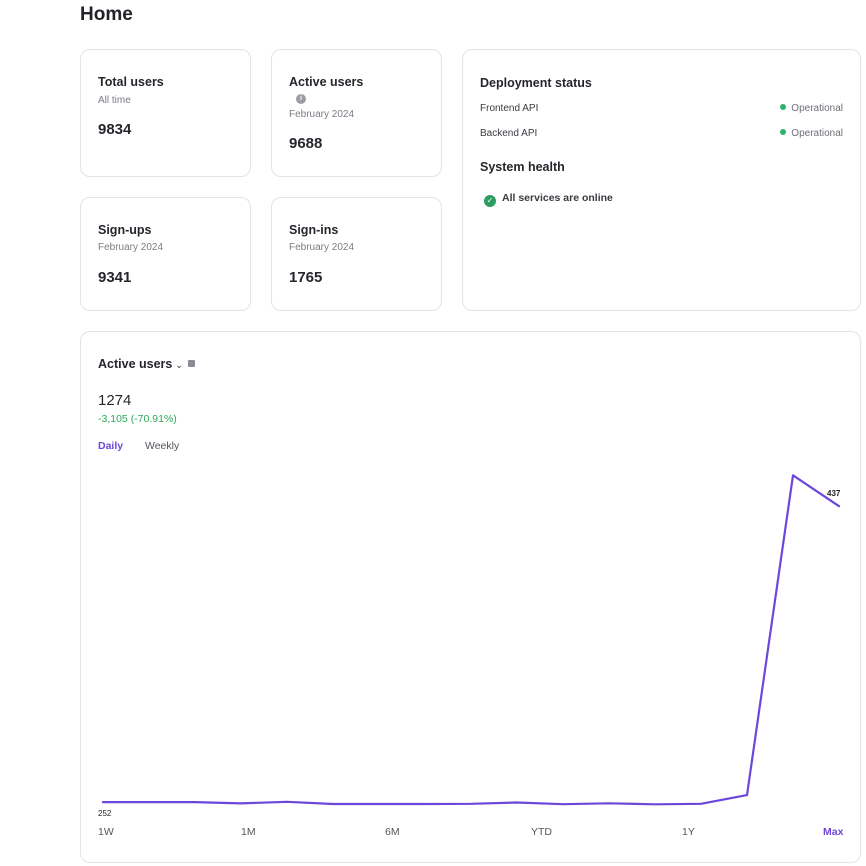  I want to click on range-1w: 1W, so click(106, 832).